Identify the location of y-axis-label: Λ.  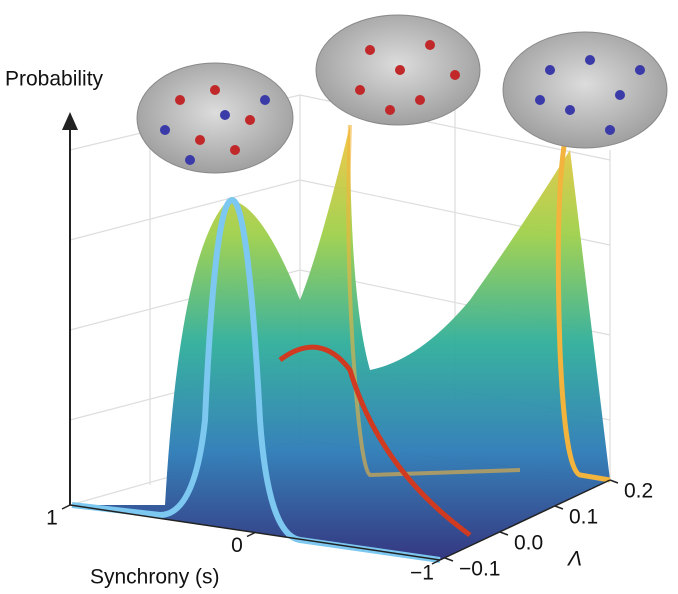
(574, 559).